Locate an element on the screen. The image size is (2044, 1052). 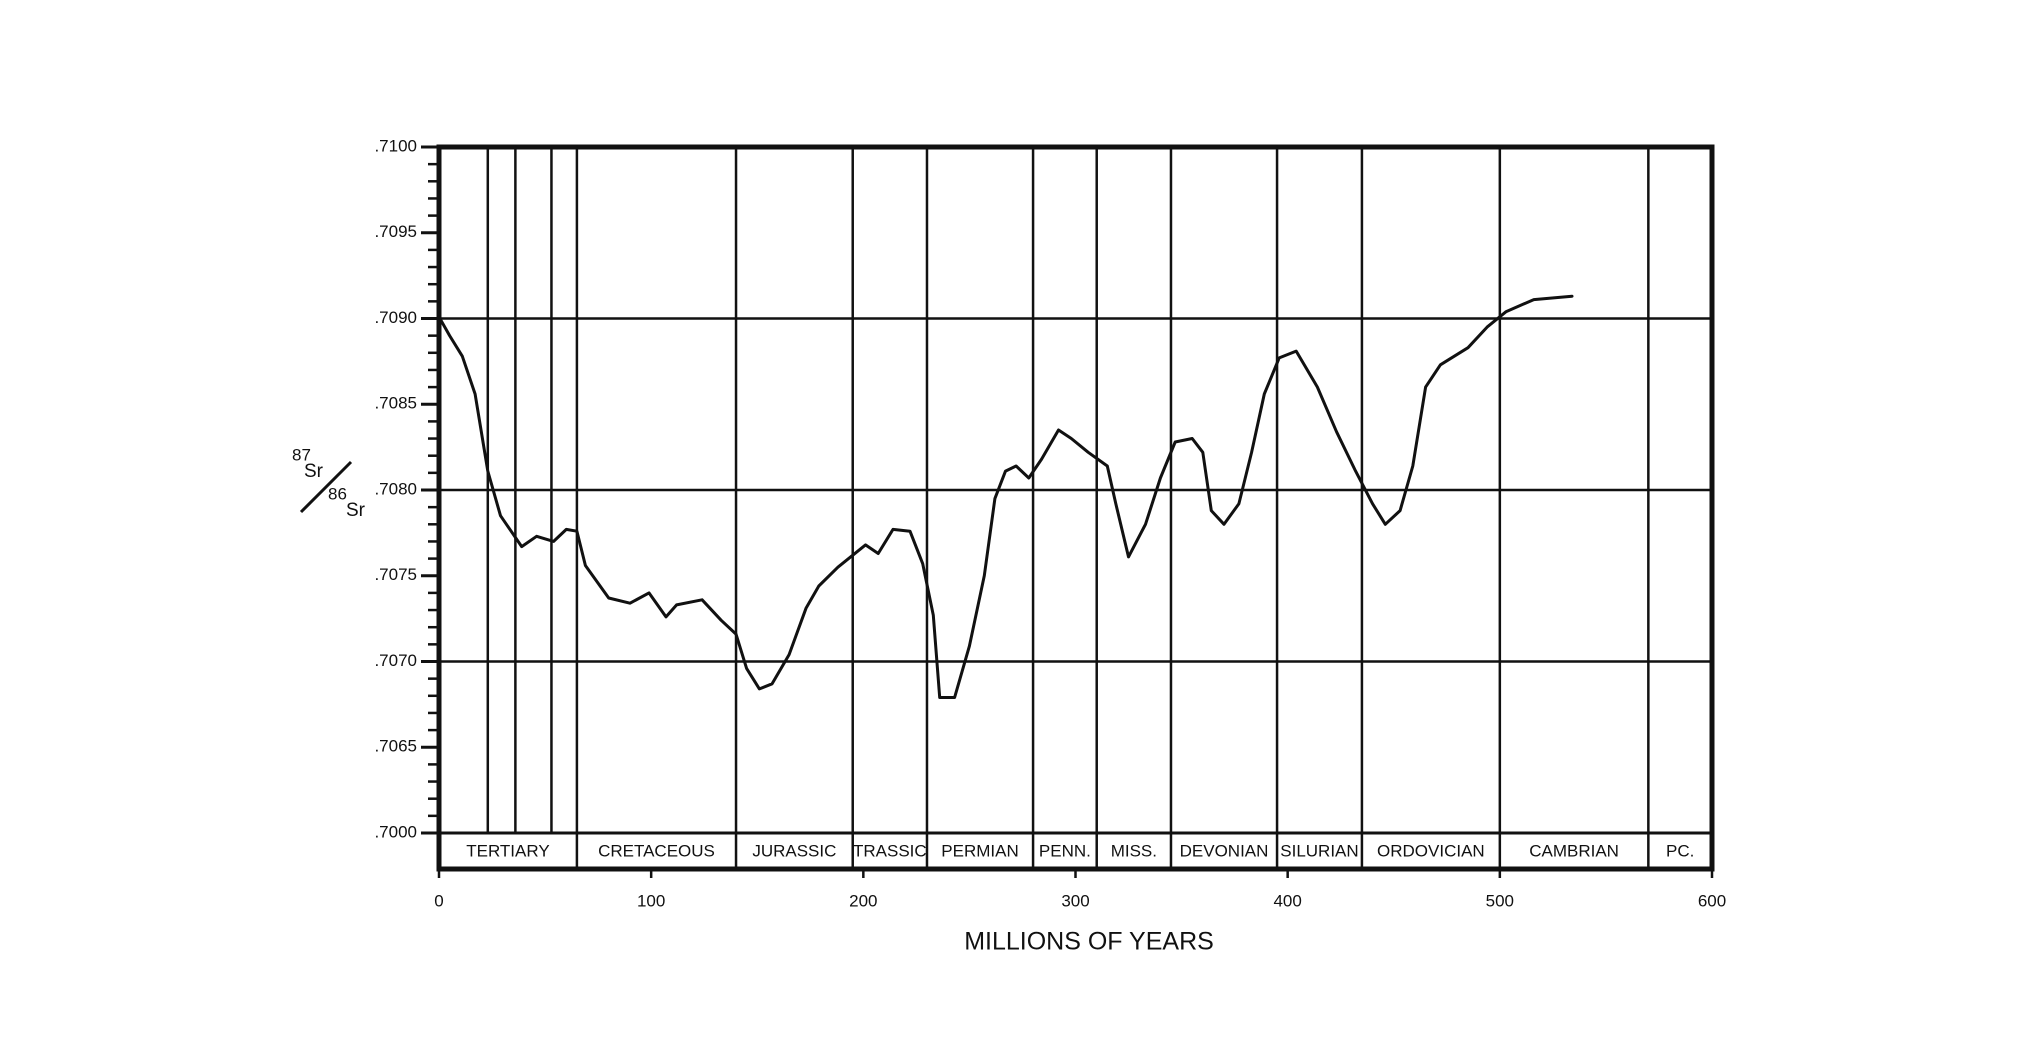
period-label: ORDOVICIAN is located at coordinates (1431, 850).